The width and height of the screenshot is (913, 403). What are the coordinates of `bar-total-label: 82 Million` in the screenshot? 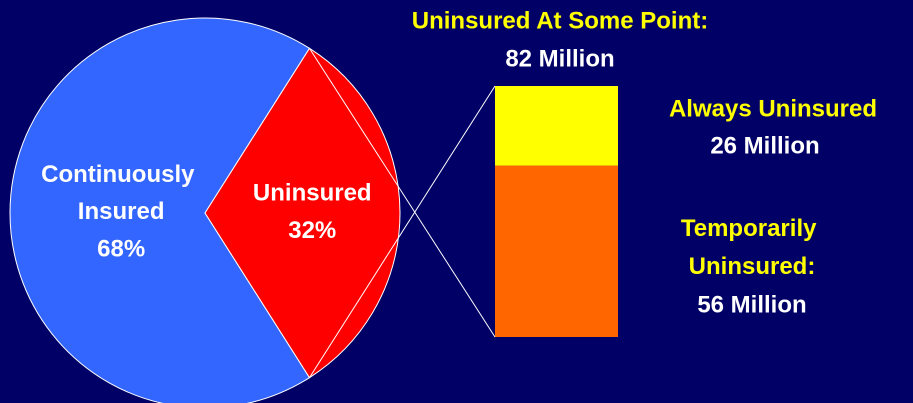 It's located at (559, 58).